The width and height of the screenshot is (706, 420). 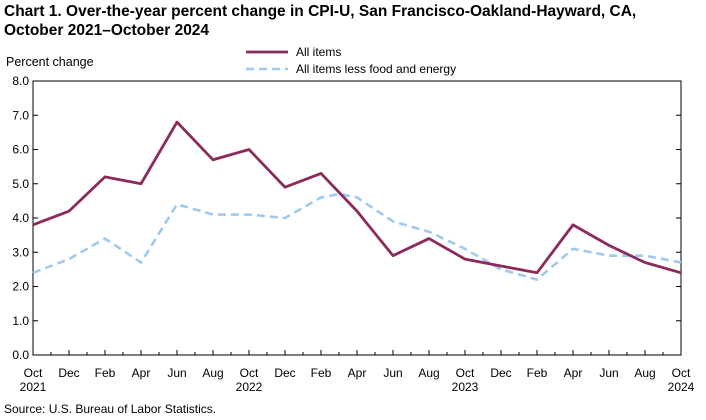 I want to click on y-tick-label: 8.0, so click(x=20, y=81).